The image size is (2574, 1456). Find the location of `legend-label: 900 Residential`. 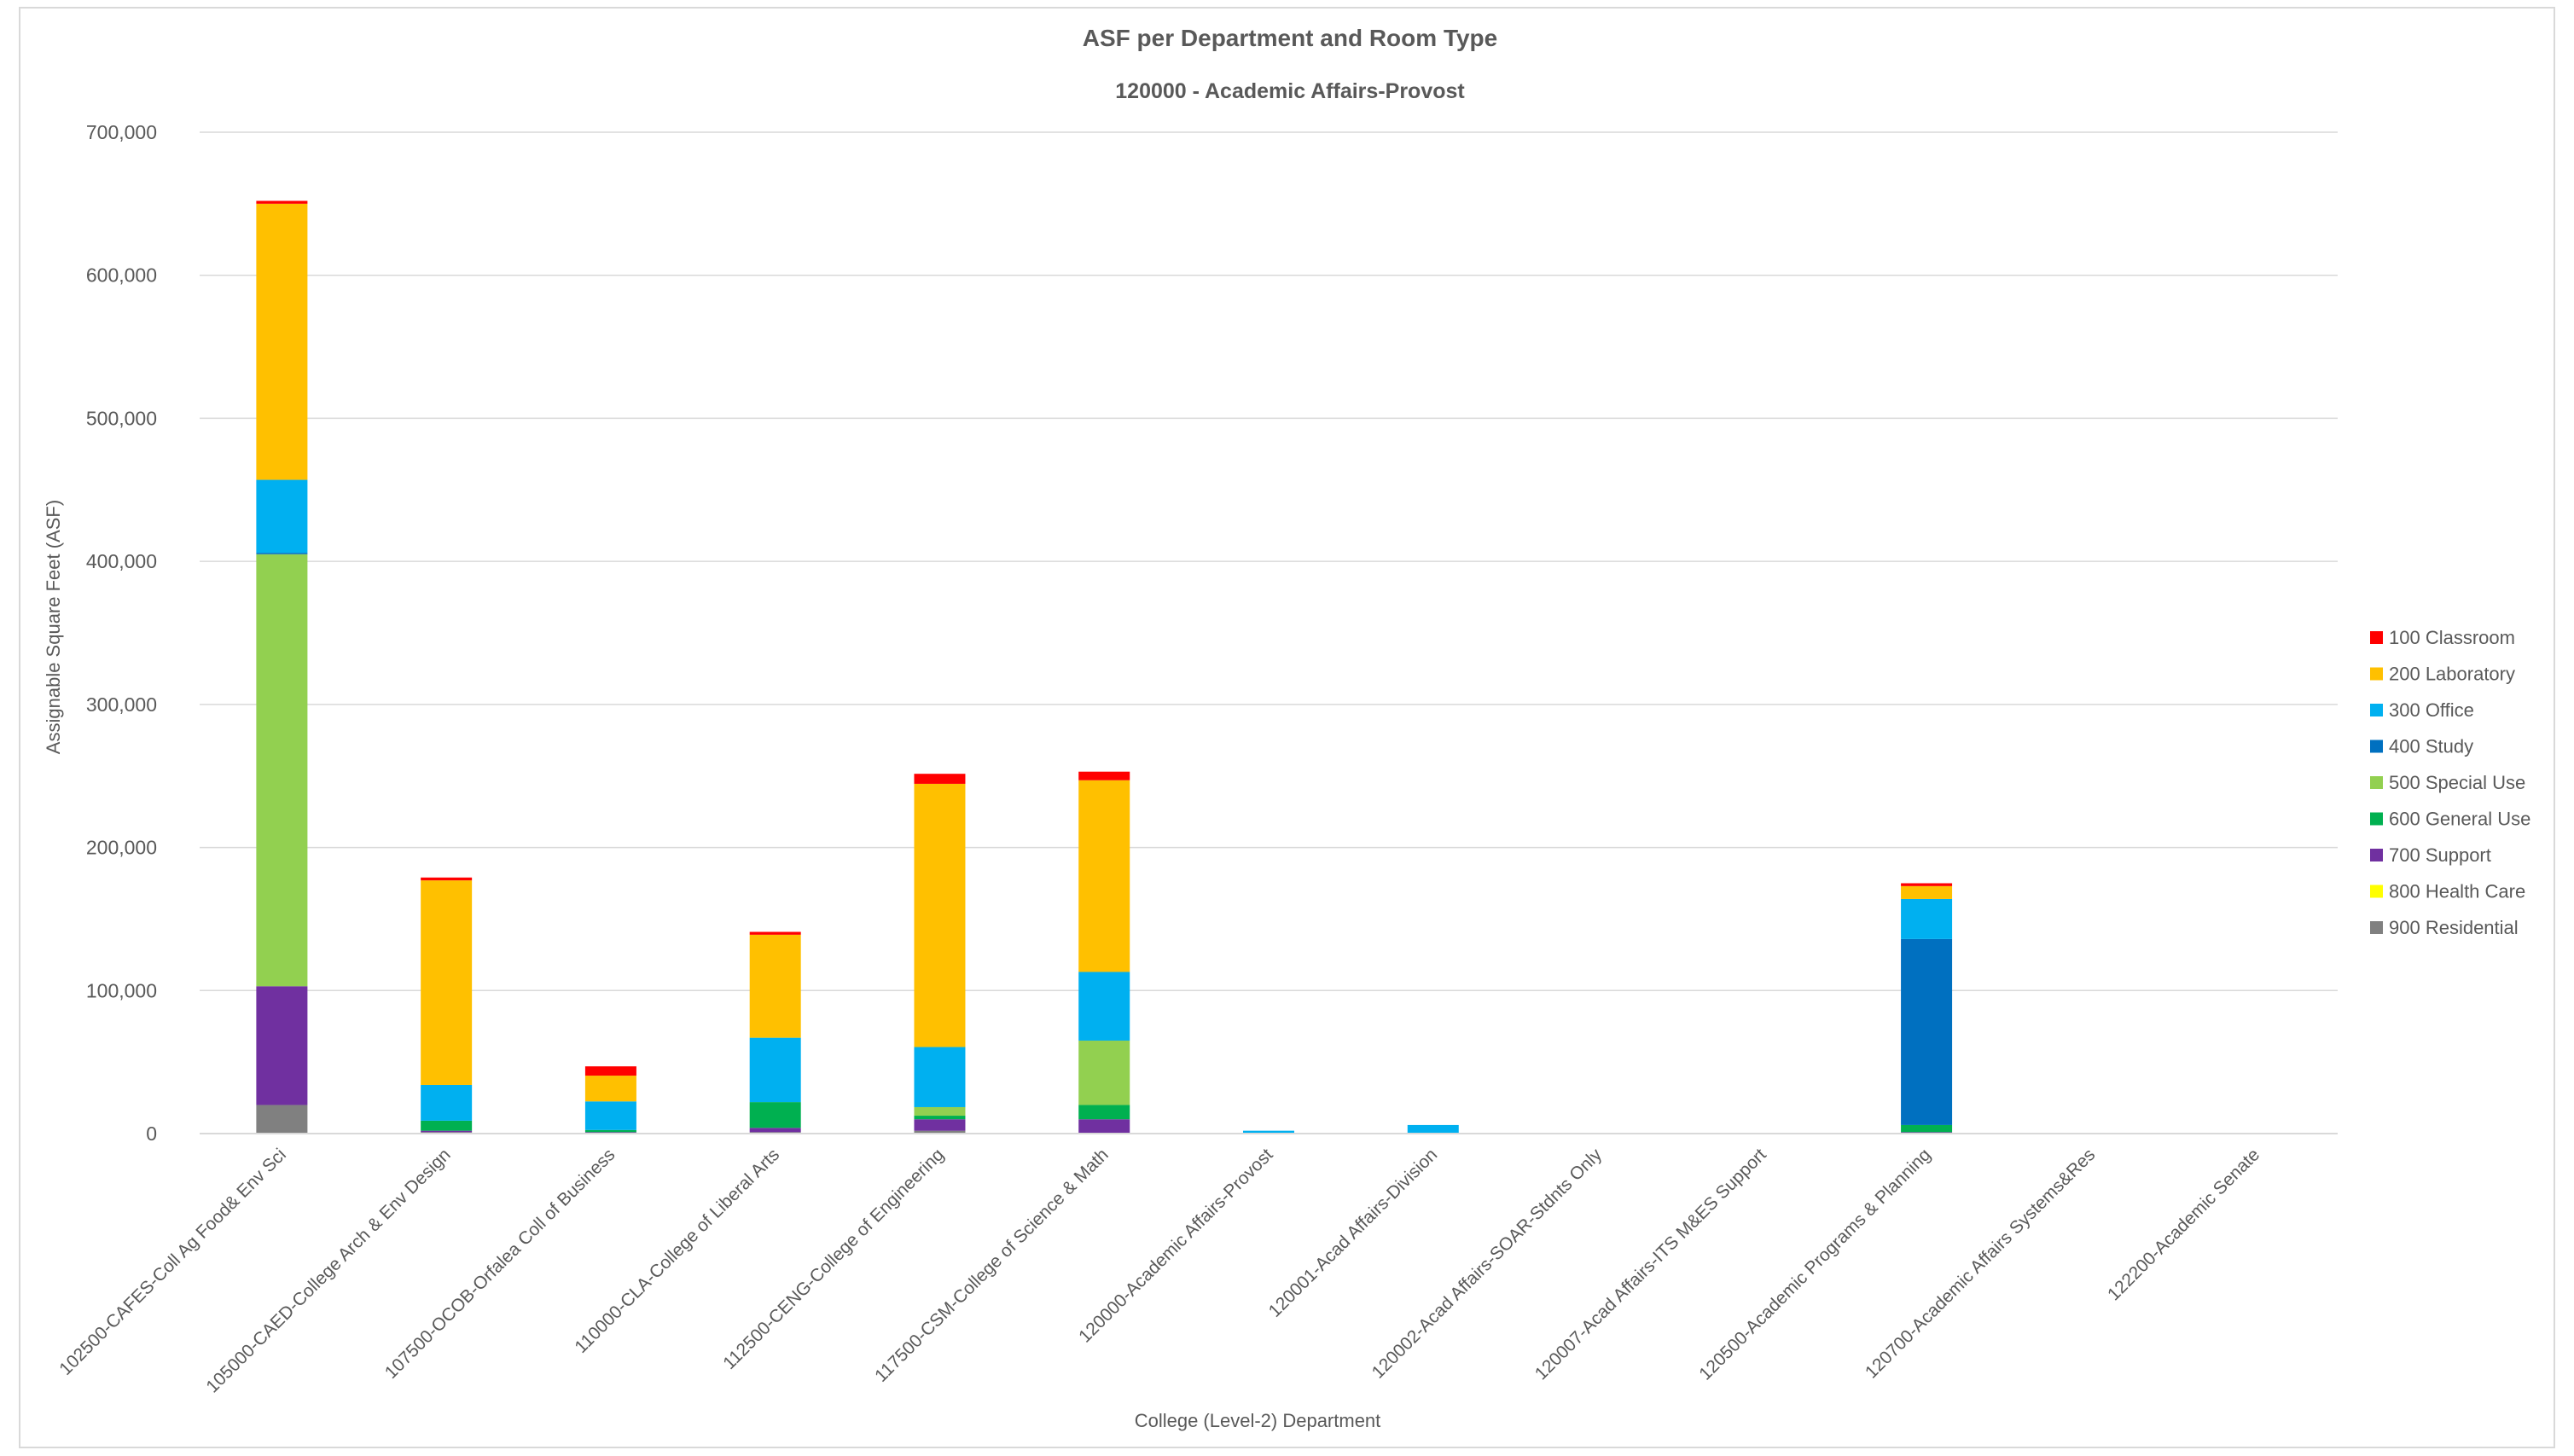

legend-label: 900 Residential is located at coordinates (2454, 927).